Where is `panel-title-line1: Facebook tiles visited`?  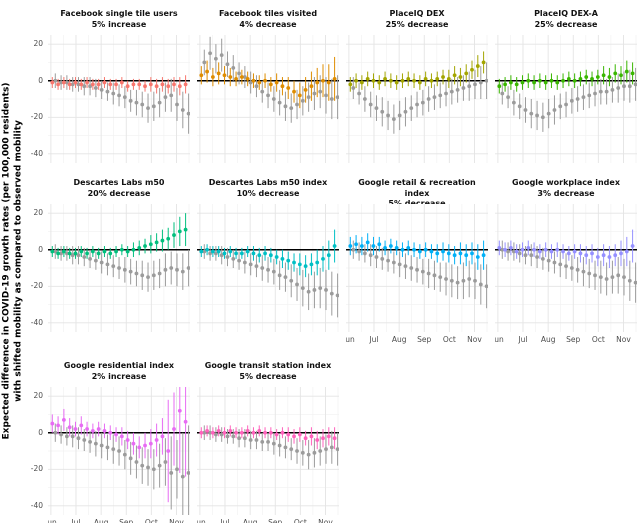
panel-title-line1: Facebook tiles visited is located at coordinates (268, 13).